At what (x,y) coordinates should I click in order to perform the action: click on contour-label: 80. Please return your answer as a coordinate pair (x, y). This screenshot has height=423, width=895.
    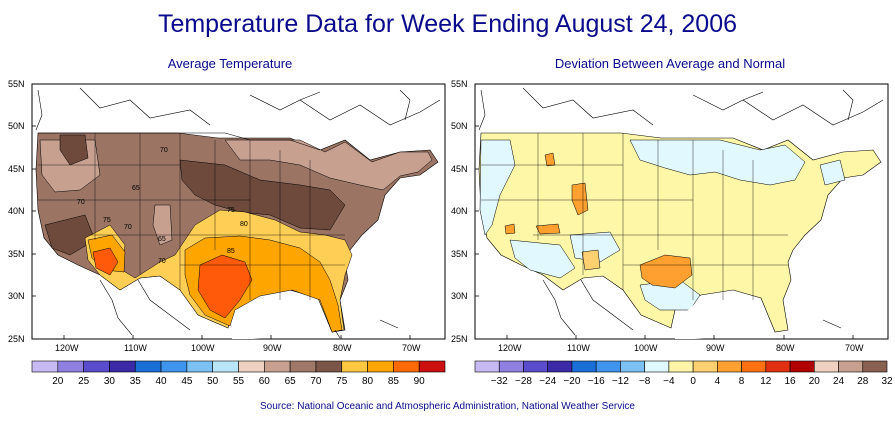
    Looking at the image, I should click on (244, 224).